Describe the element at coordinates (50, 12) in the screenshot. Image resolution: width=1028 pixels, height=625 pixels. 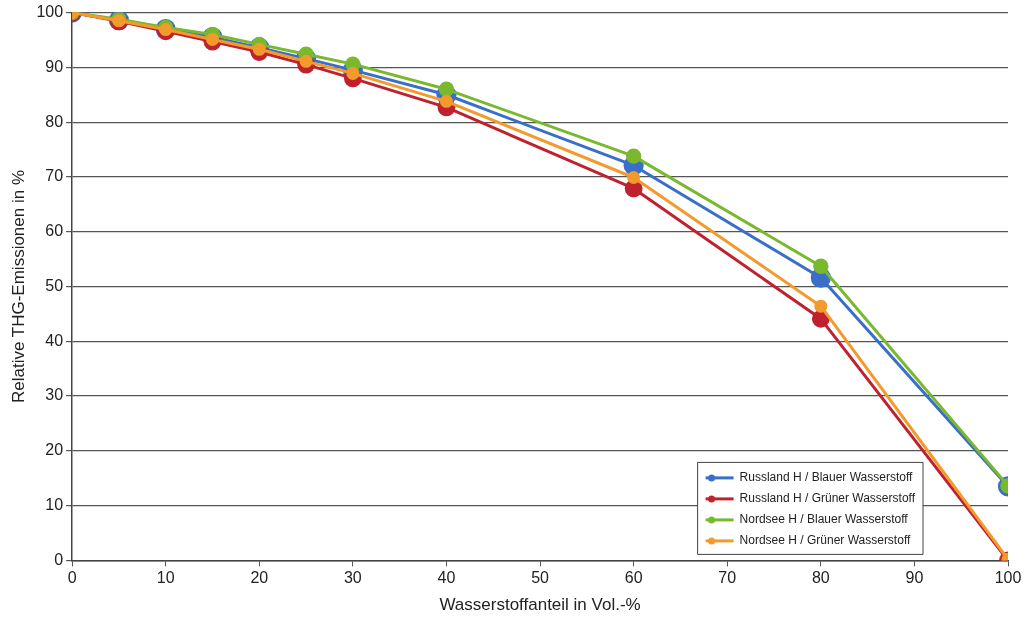
I see `y-tick-label: 100` at that location.